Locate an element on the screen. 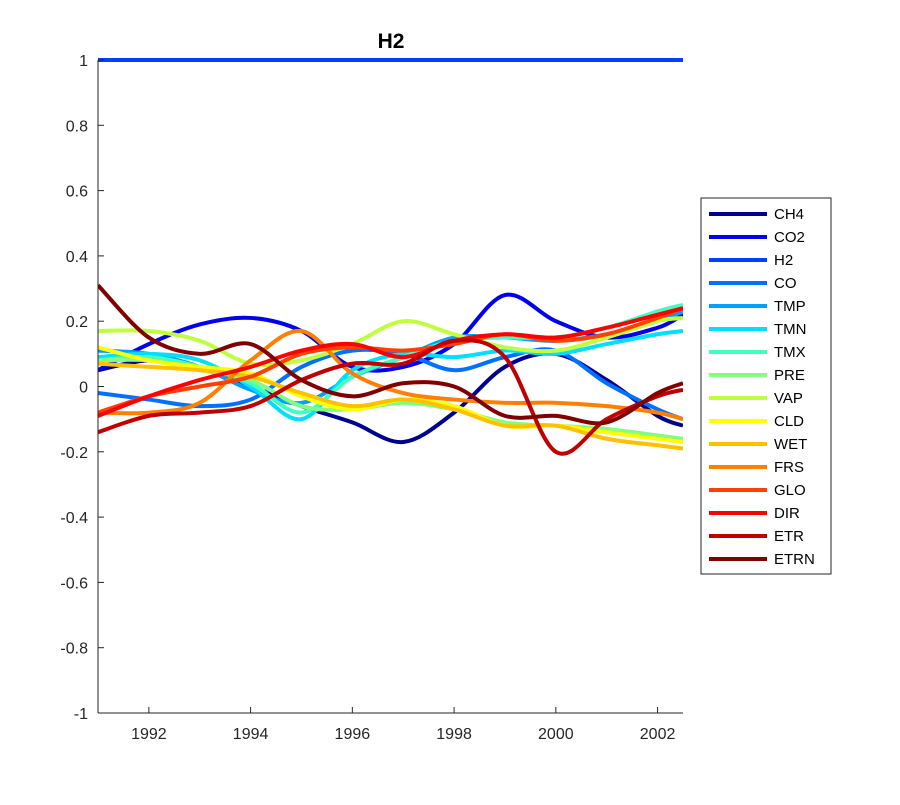  legend-label-etrn: ETRN is located at coordinates (794, 559).